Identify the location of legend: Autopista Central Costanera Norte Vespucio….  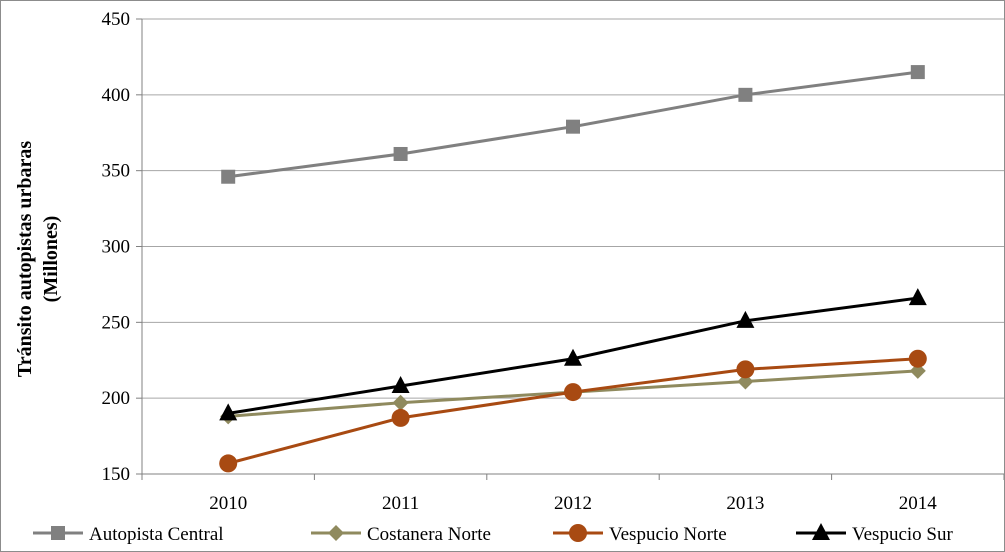
(493, 534).